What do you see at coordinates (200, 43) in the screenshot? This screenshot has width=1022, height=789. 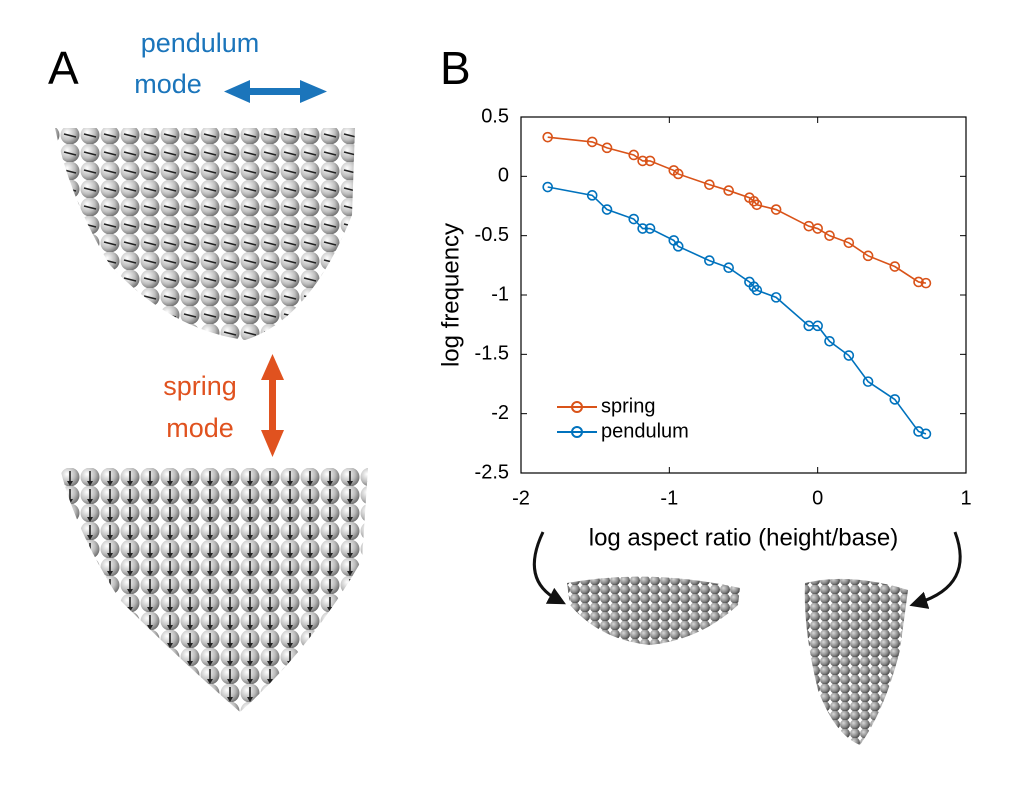 I see `mode-label: pendulum` at bounding box center [200, 43].